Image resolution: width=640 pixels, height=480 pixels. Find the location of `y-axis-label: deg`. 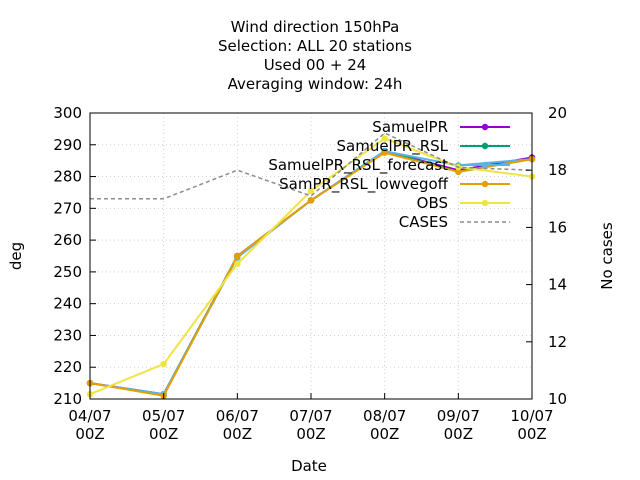

y-axis-label: deg is located at coordinates (16, 256).